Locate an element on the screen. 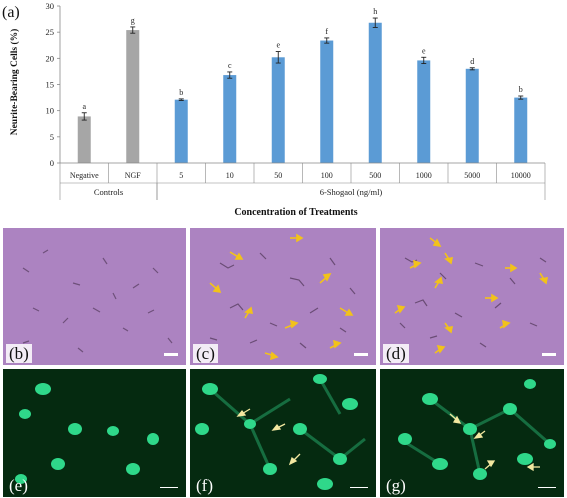 Image resolution: width=567 pixels, height=498 pixels. x-tick-label: 10 is located at coordinates (230, 175).